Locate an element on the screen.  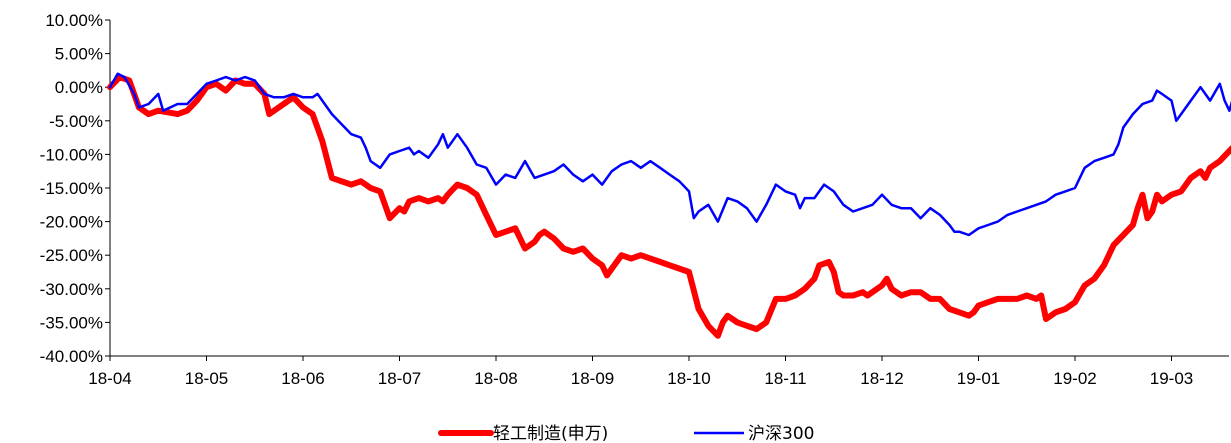
legend-label-light-industry: 轻工制造(申万) is located at coordinates (550, 433).